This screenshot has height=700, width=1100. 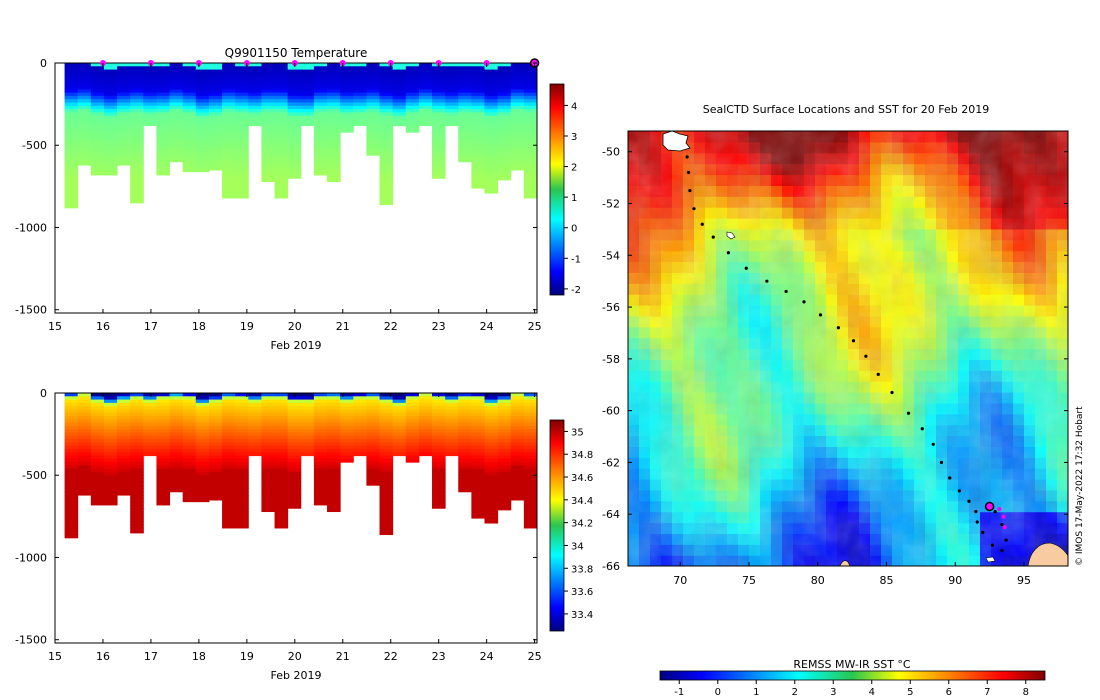 I want to click on colorbar-tick-label: 33.8, so click(x=582, y=569).